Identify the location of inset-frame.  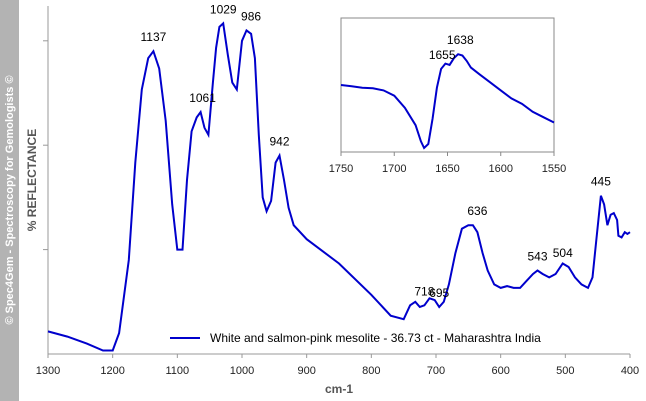
(447, 85).